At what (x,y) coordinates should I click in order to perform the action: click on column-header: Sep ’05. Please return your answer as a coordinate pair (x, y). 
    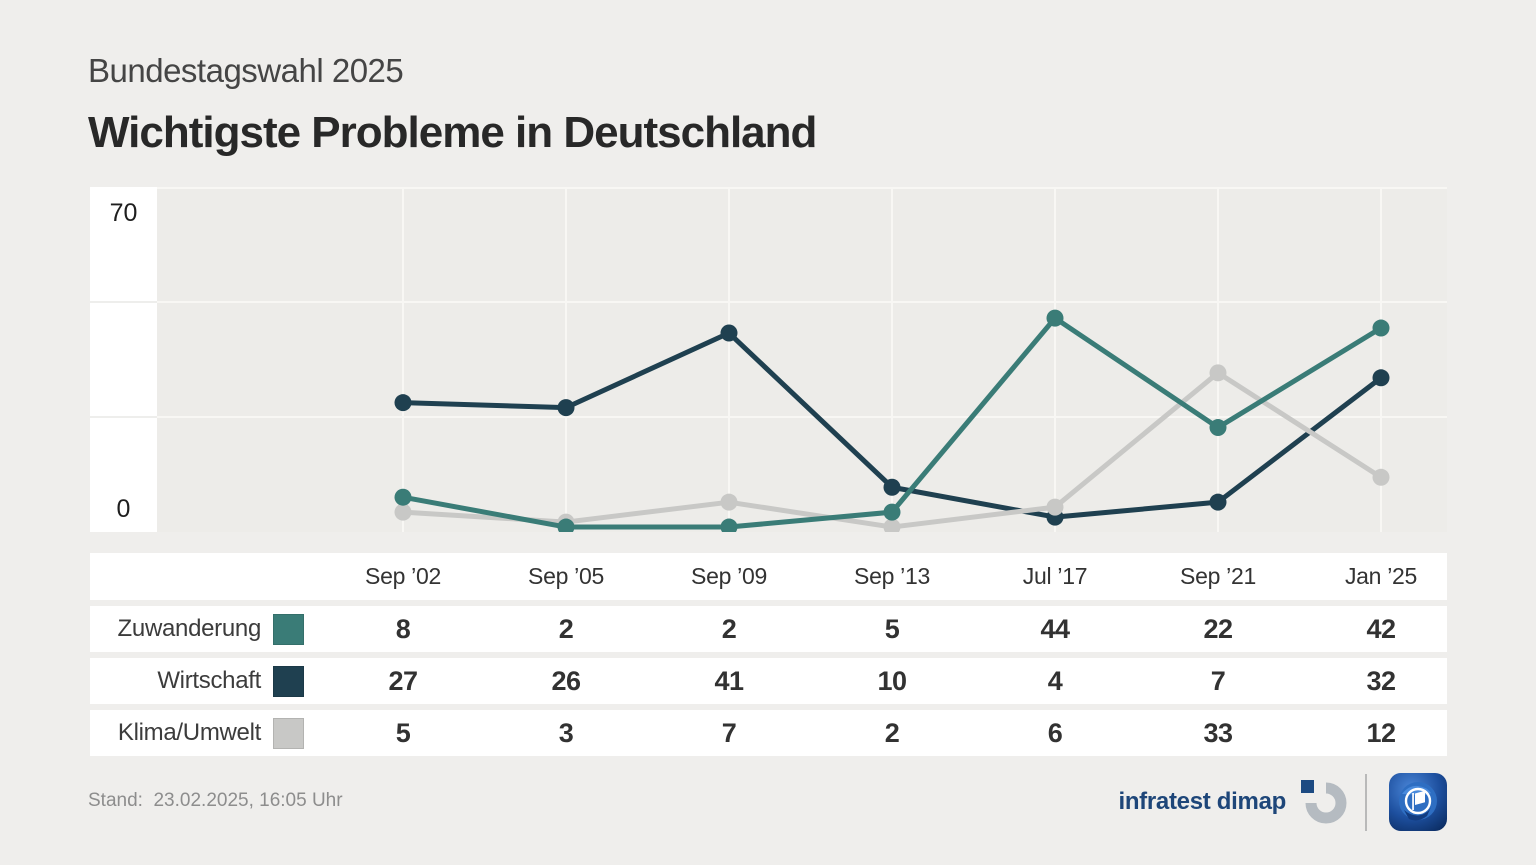
    Looking at the image, I should click on (566, 576).